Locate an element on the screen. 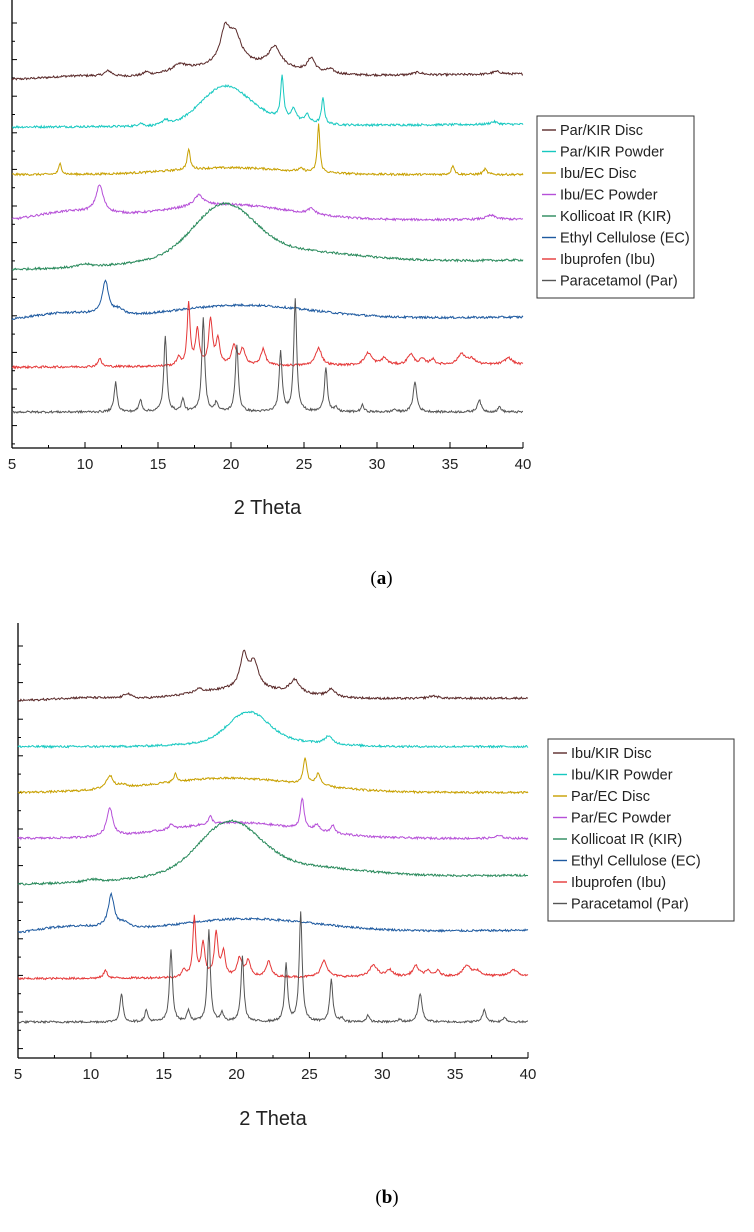 This screenshot has width=754, height=1232. series-line-par-ec-powder is located at coordinates (273, 819).